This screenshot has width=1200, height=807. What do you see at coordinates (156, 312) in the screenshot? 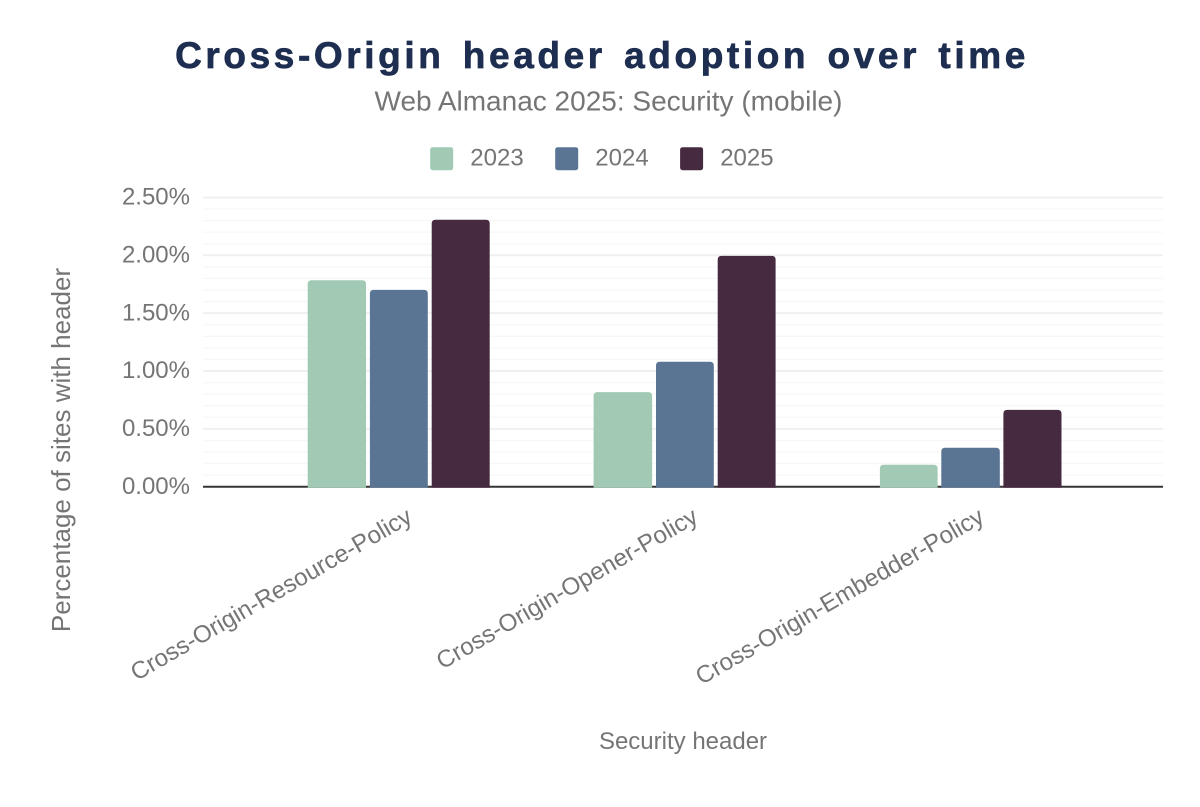
I see `svg-text: 1.50%` at bounding box center [156, 312].